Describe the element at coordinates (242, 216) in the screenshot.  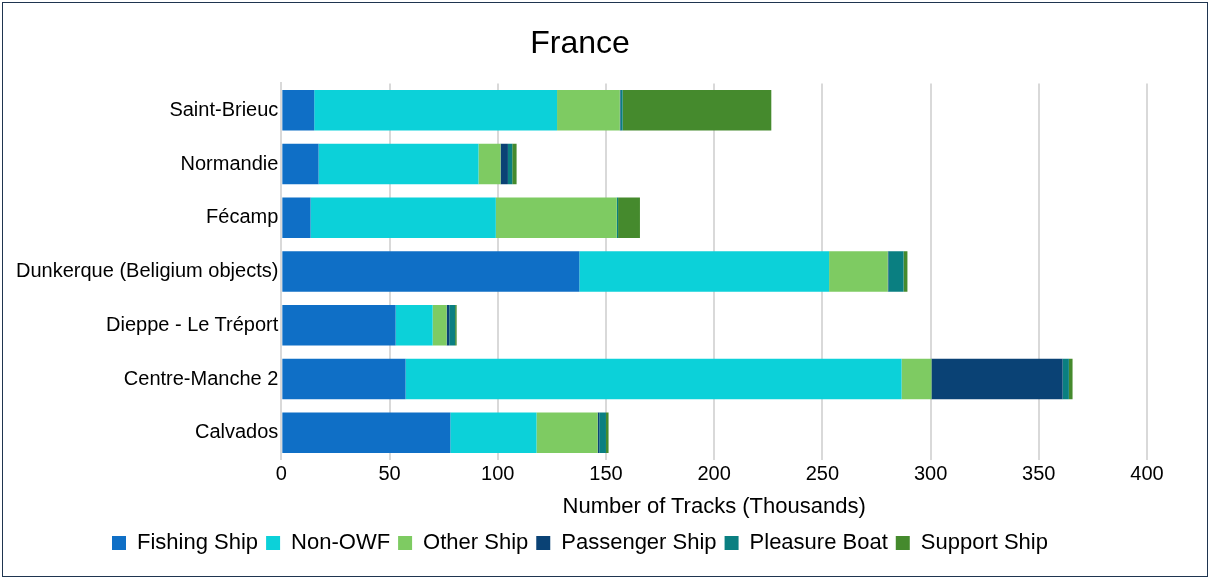
I see `y-tick-label: Fécamp` at that location.